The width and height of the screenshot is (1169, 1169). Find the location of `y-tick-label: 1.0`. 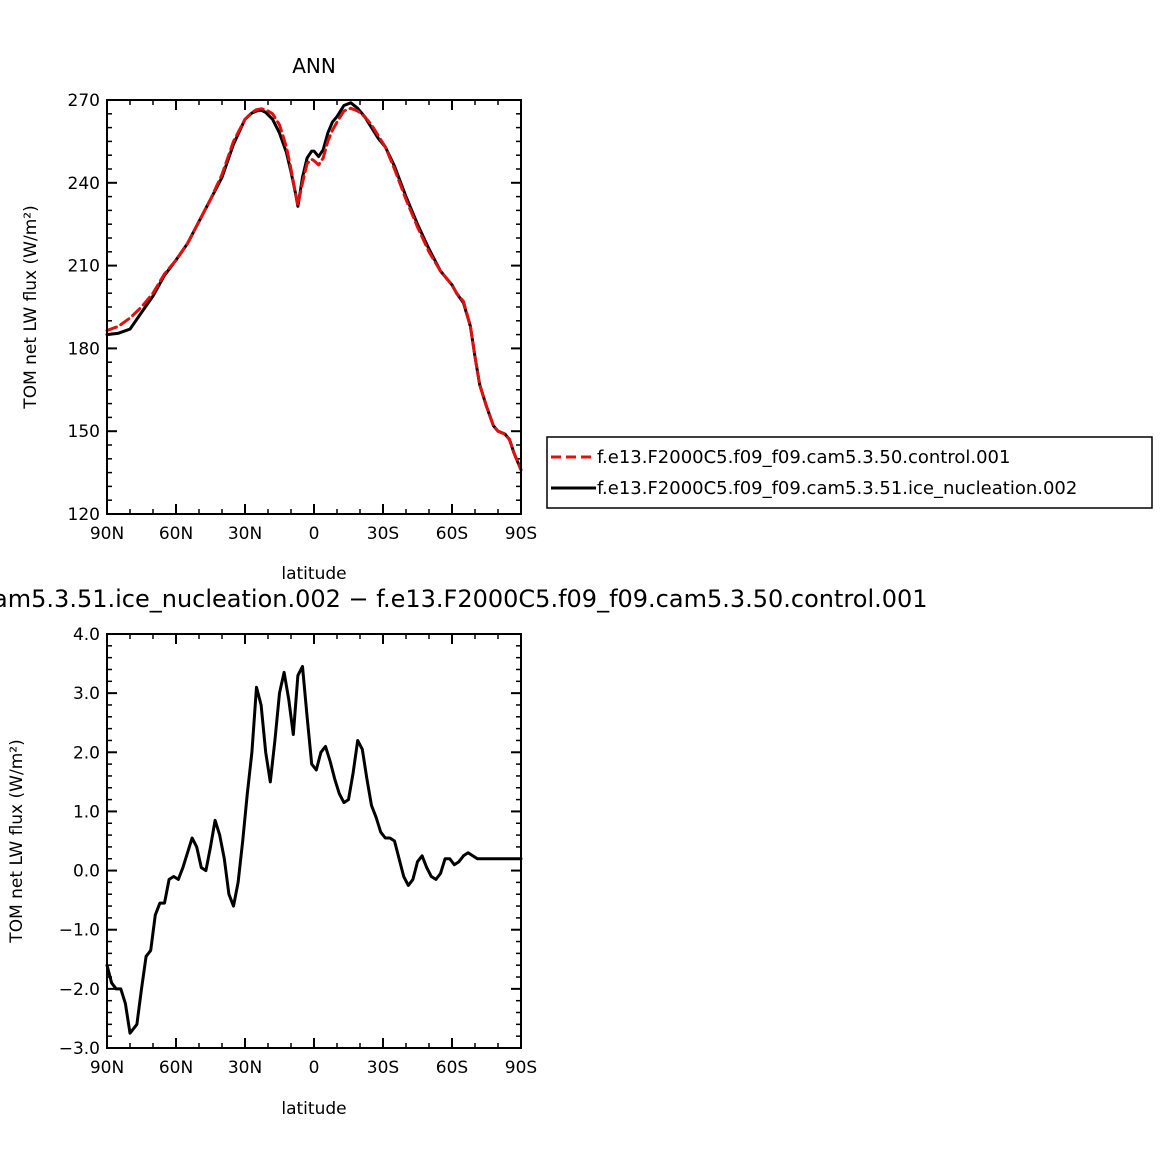

y-tick-label: 1.0 is located at coordinates (86, 812).